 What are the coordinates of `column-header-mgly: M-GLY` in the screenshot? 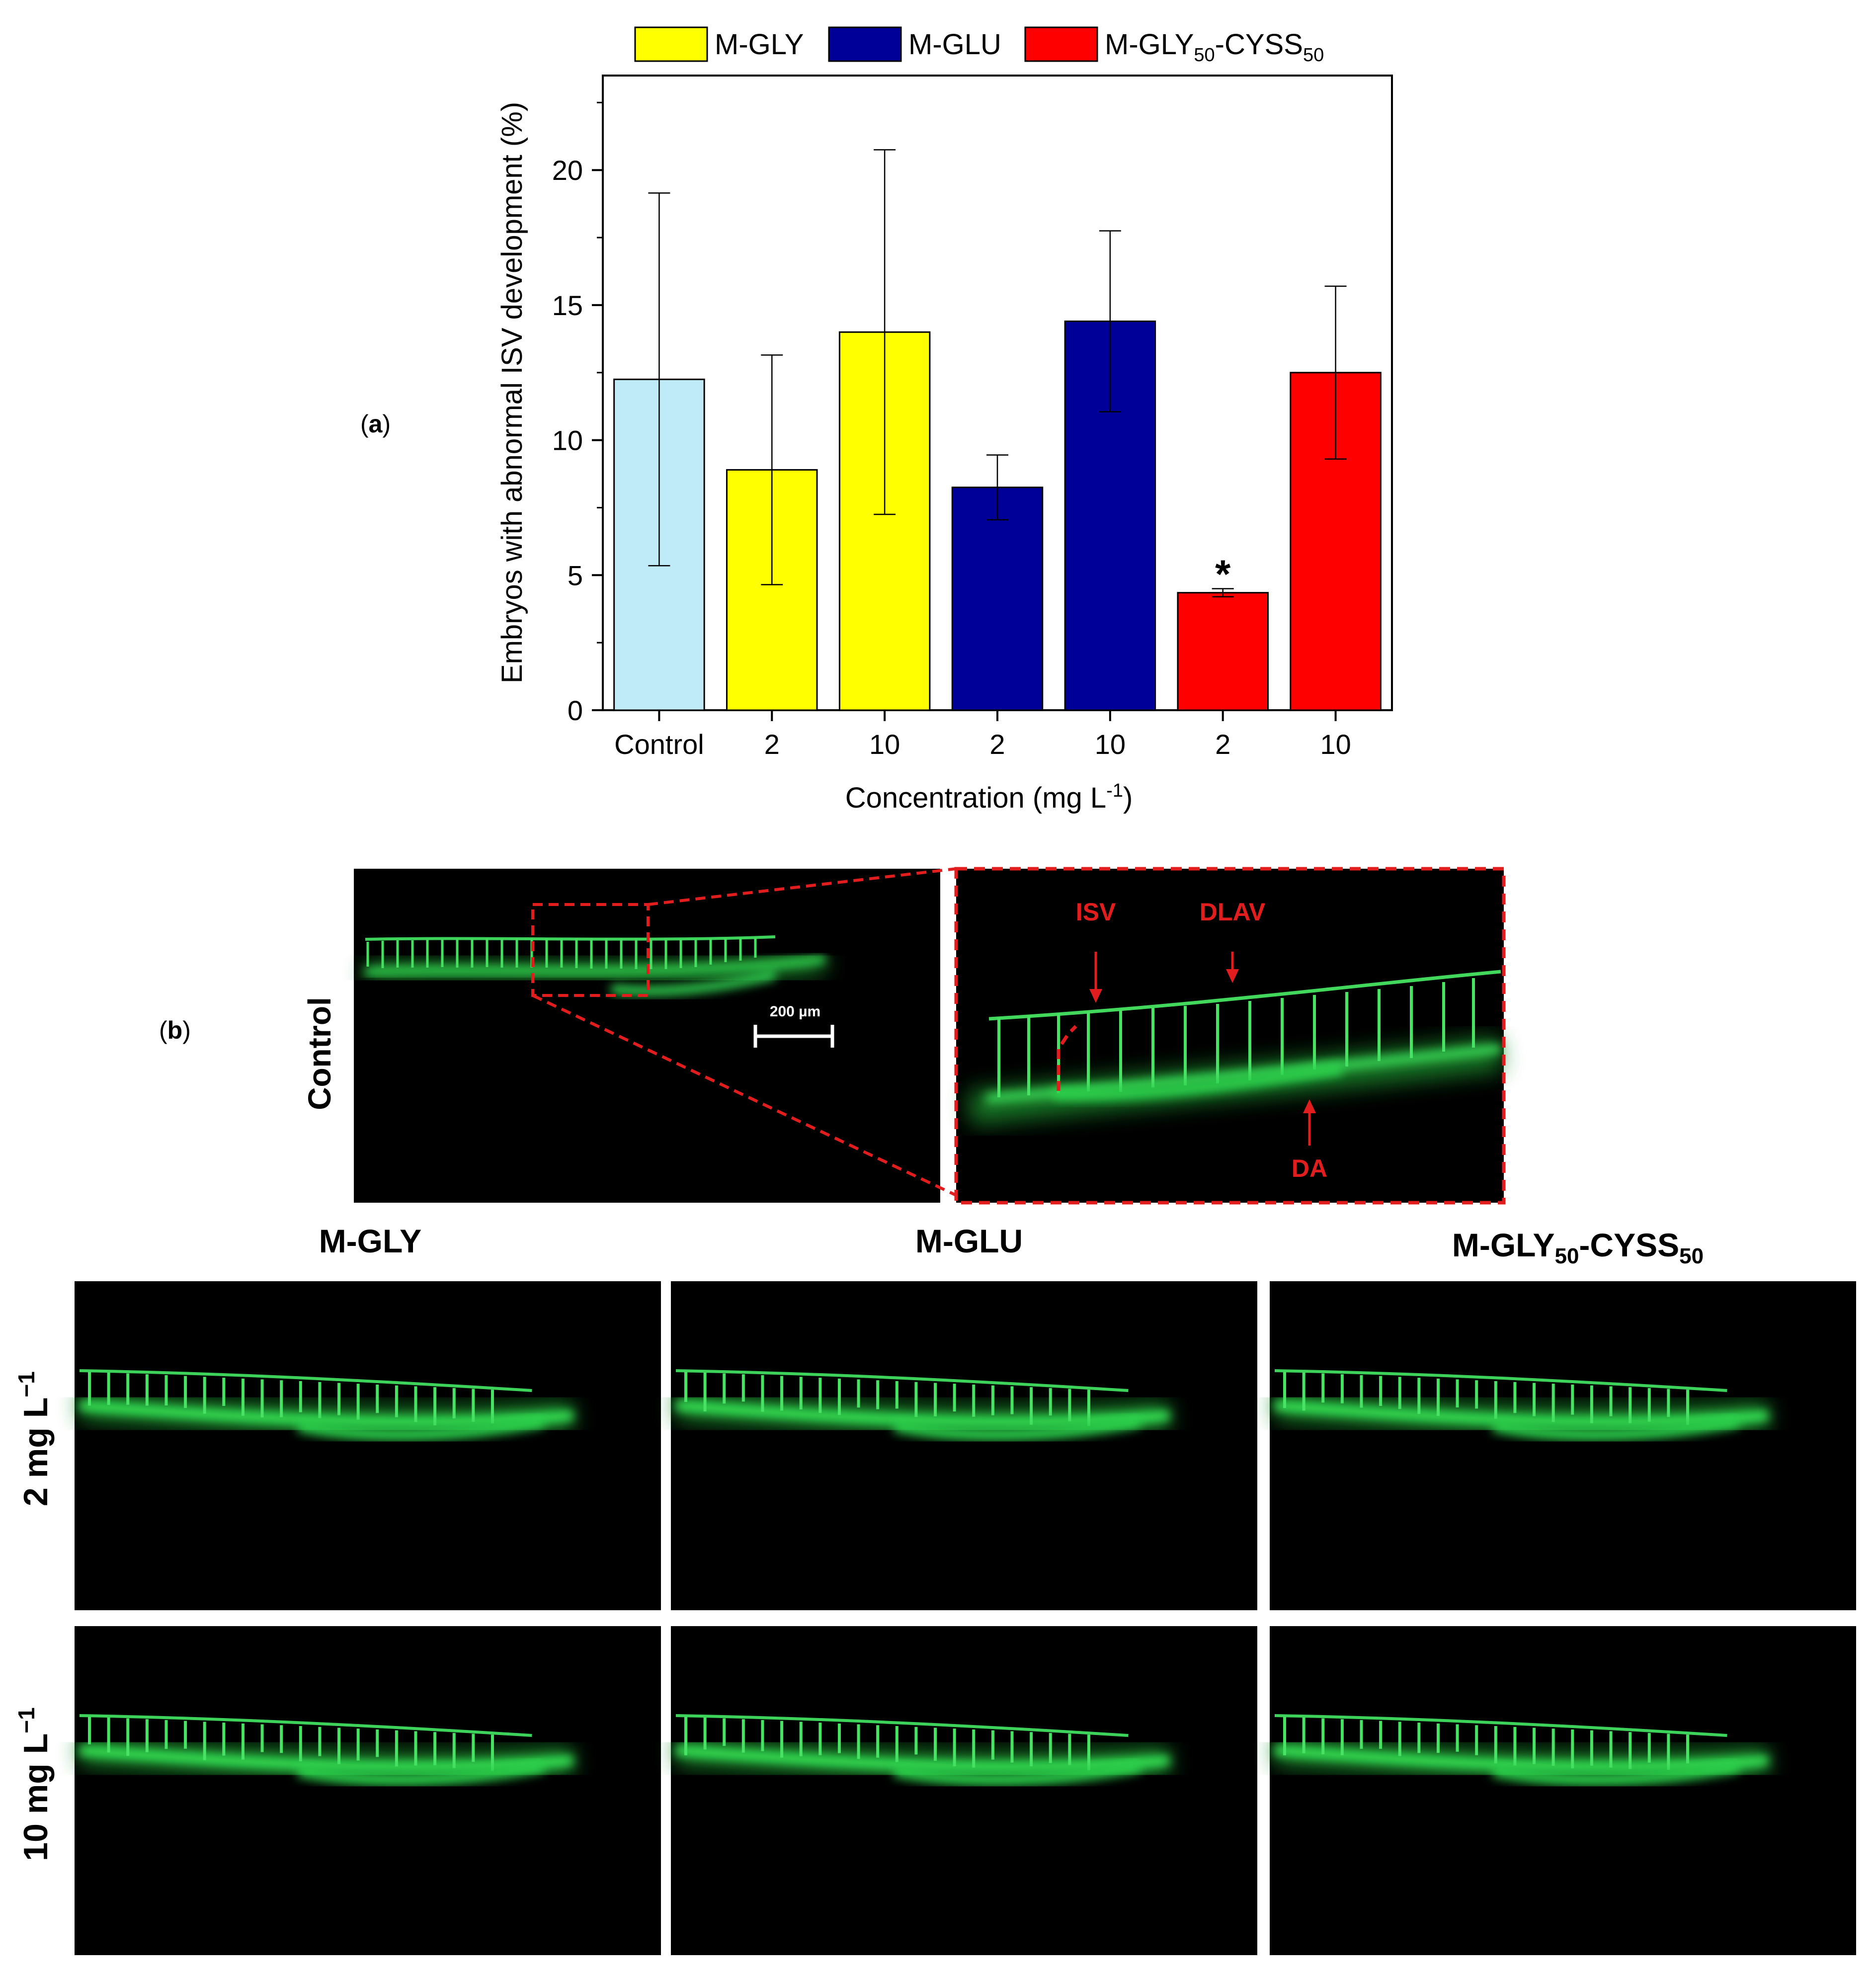 It's located at (370, 1241).